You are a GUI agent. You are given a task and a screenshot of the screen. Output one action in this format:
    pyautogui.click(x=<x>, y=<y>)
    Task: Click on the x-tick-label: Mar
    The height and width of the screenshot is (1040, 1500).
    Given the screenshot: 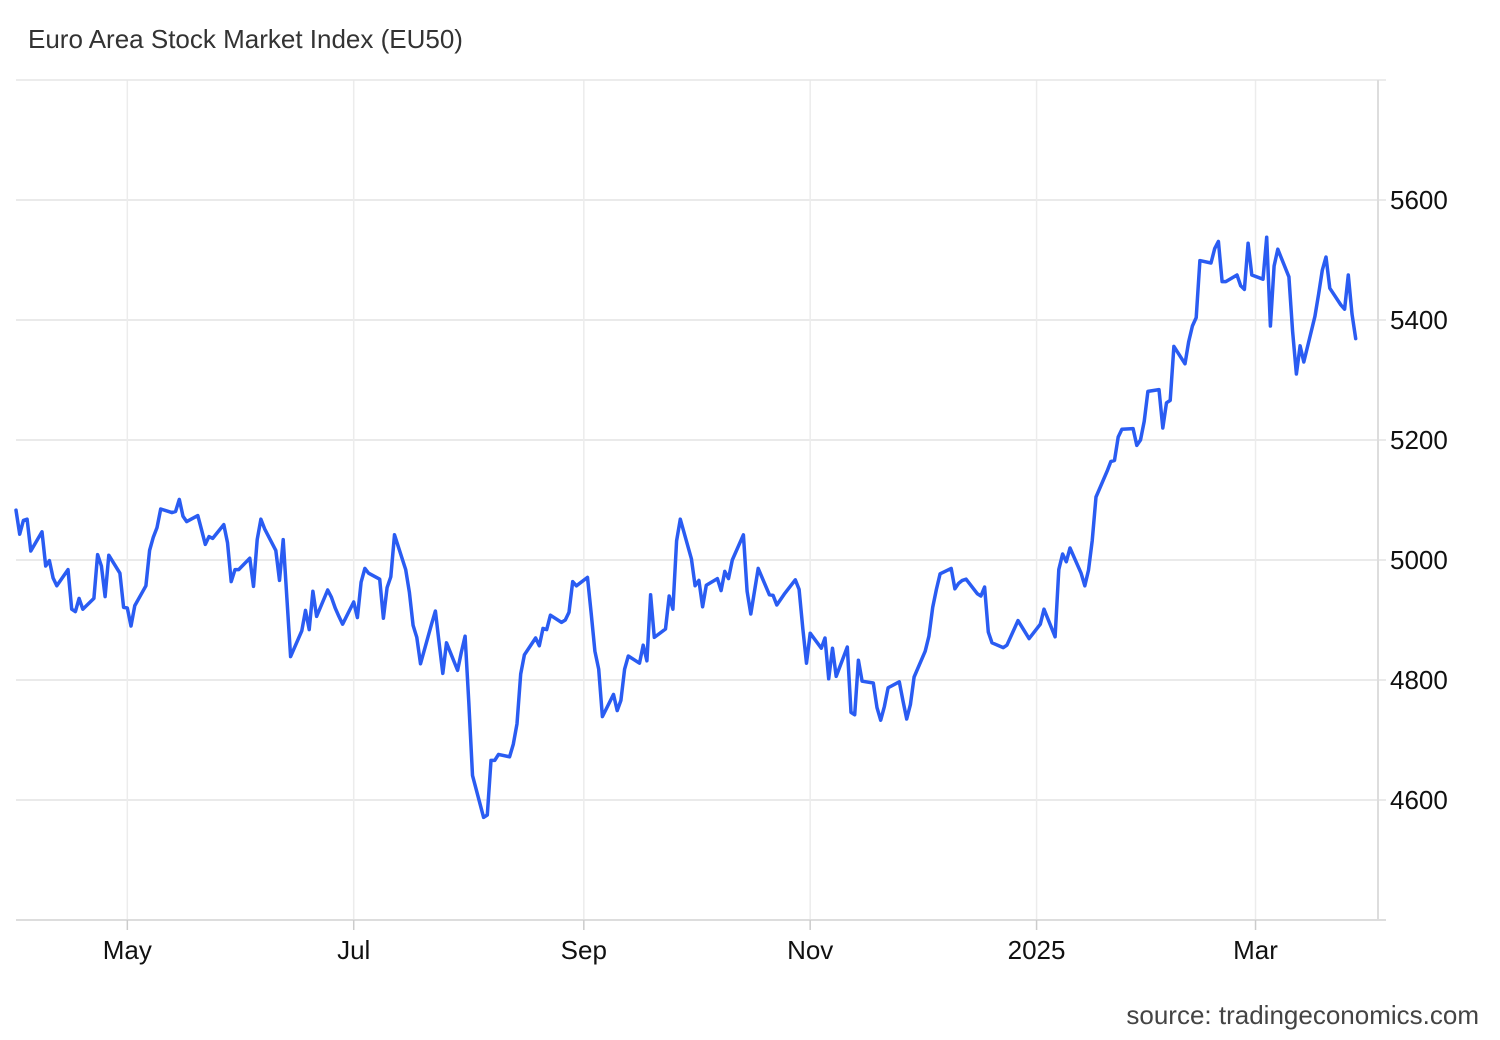 What is the action you would take?
    pyautogui.click(x=1255, y=950)
    